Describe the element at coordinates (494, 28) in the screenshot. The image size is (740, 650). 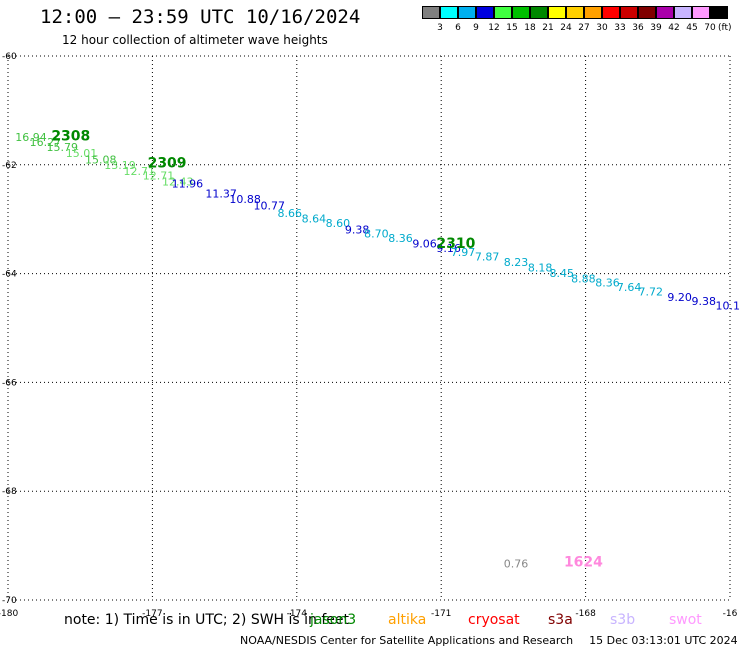
I see `legend-level: 12` at that location.